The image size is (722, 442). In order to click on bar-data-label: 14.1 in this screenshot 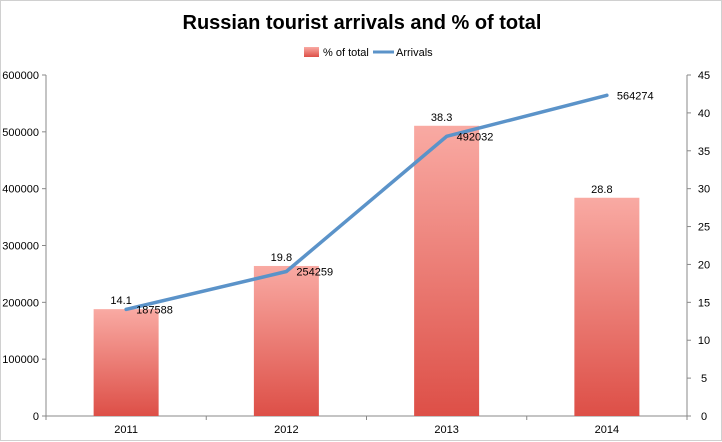, I will do `click(120, 301)`.